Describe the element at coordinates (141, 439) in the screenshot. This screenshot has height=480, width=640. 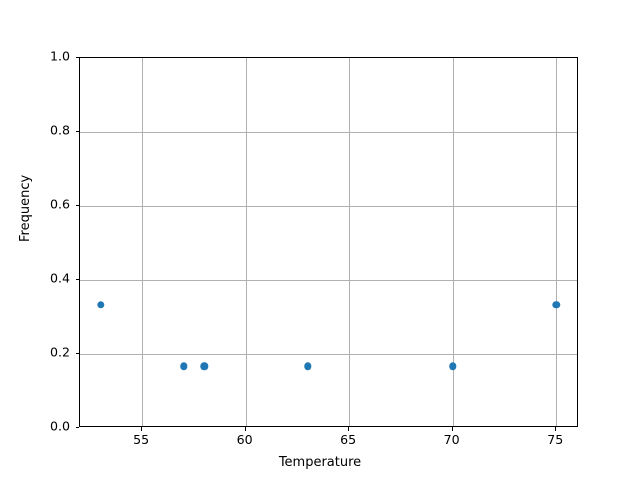
I see `x-tick-label: 55` at that location.